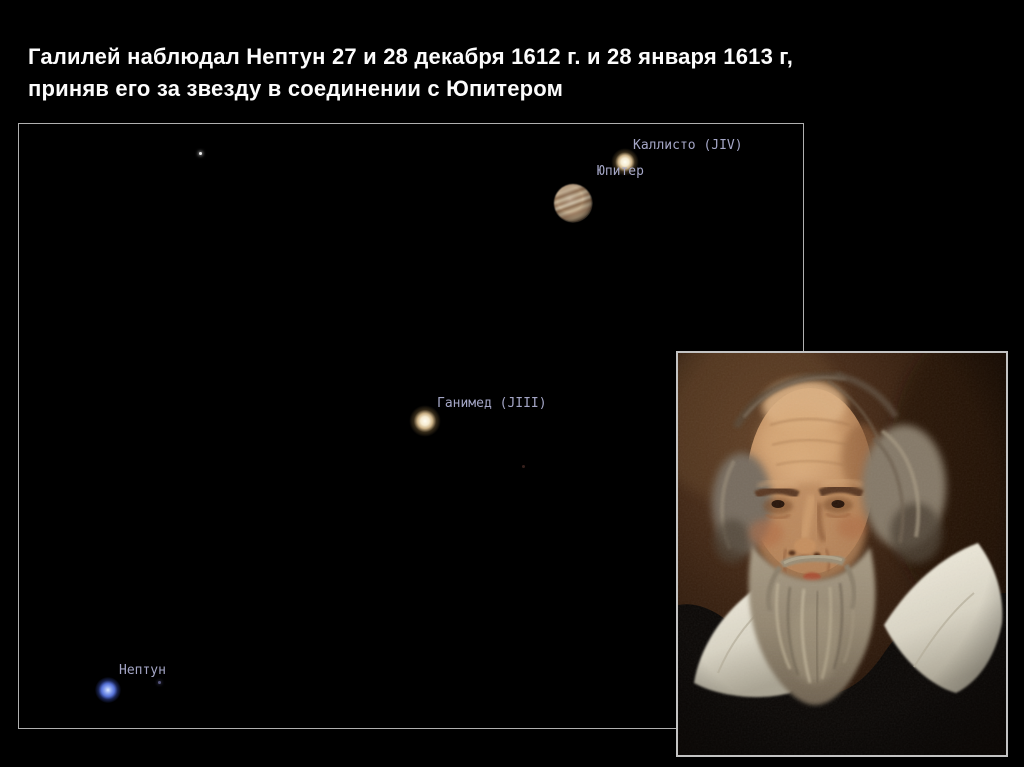 Image resolution: width=1024 pixels, height=767 pixels. What do you see at coordinates (573, 203) in the screenshot?
I see `jupiter-planet` at bounding box center [573, 203].